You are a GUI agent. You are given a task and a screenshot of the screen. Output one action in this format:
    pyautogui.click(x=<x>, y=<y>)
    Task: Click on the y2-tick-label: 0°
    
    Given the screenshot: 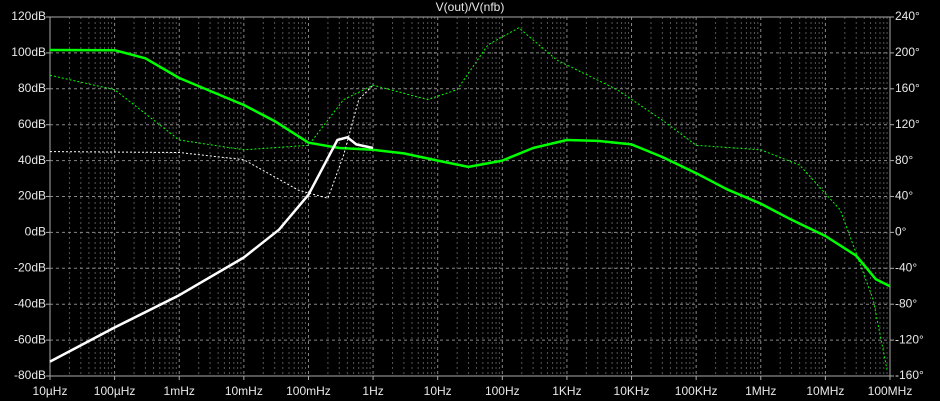 What is the action you would take?
    pyautogui.click(x=901, y=232)
    